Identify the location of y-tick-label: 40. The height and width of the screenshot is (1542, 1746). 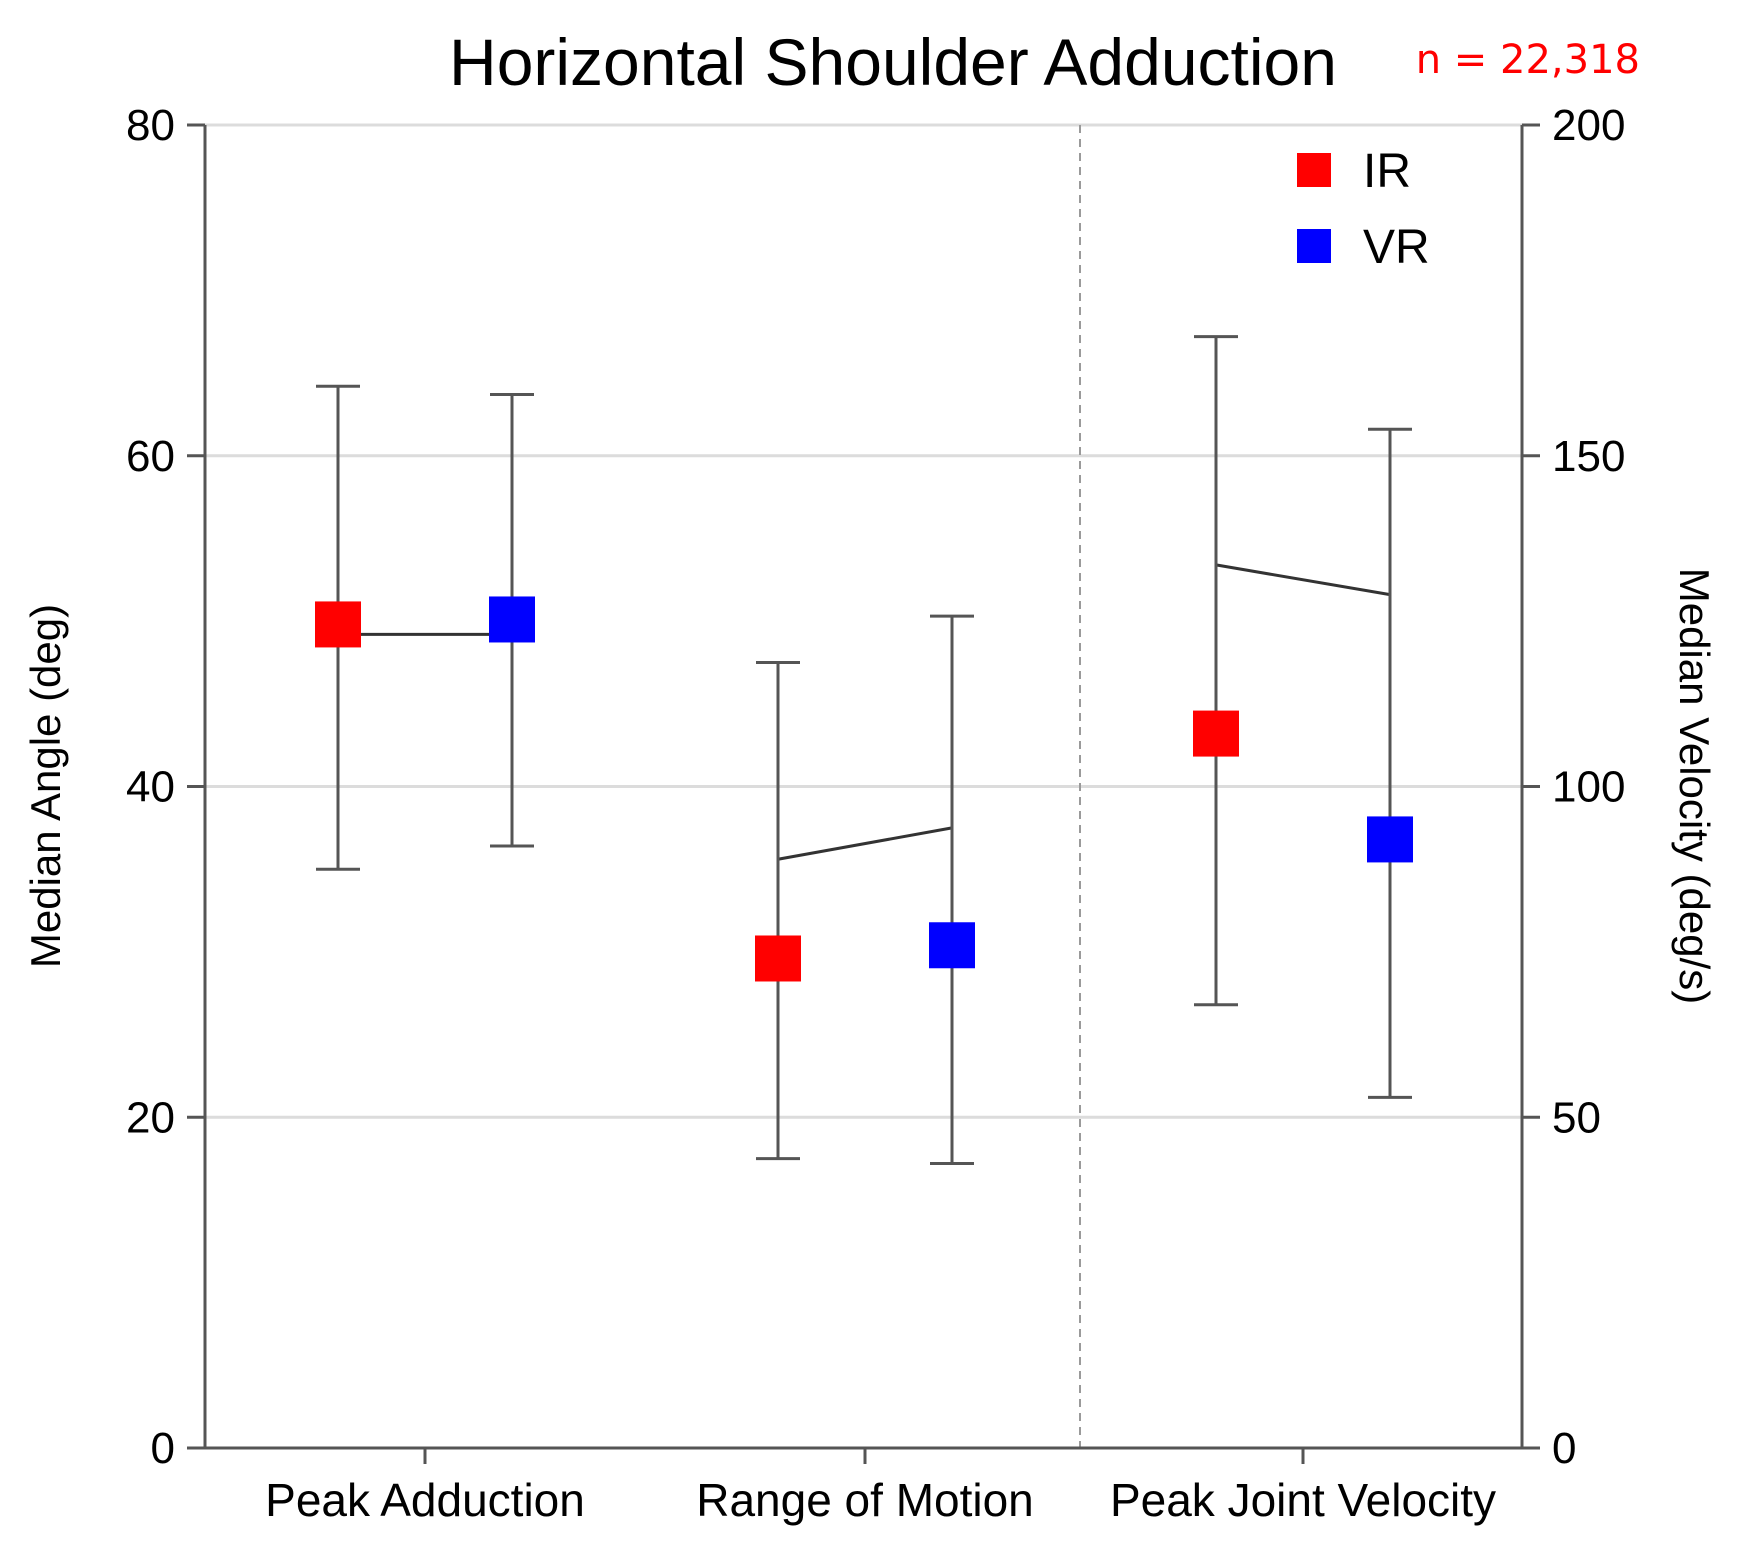
(150, 787).